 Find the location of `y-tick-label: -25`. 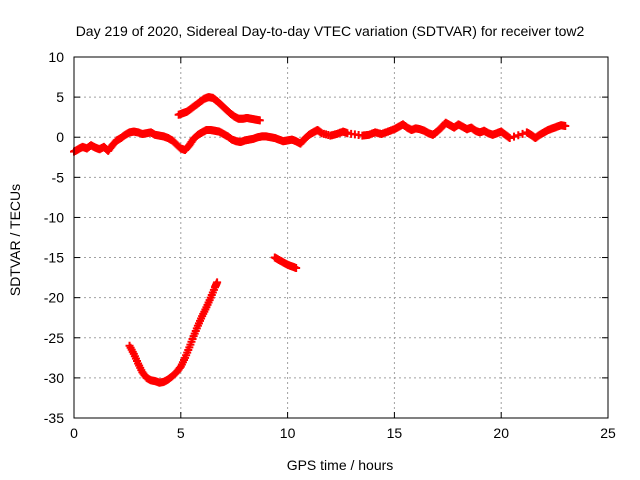

y-tick-label: -25 is located at coordinates (54, 338).